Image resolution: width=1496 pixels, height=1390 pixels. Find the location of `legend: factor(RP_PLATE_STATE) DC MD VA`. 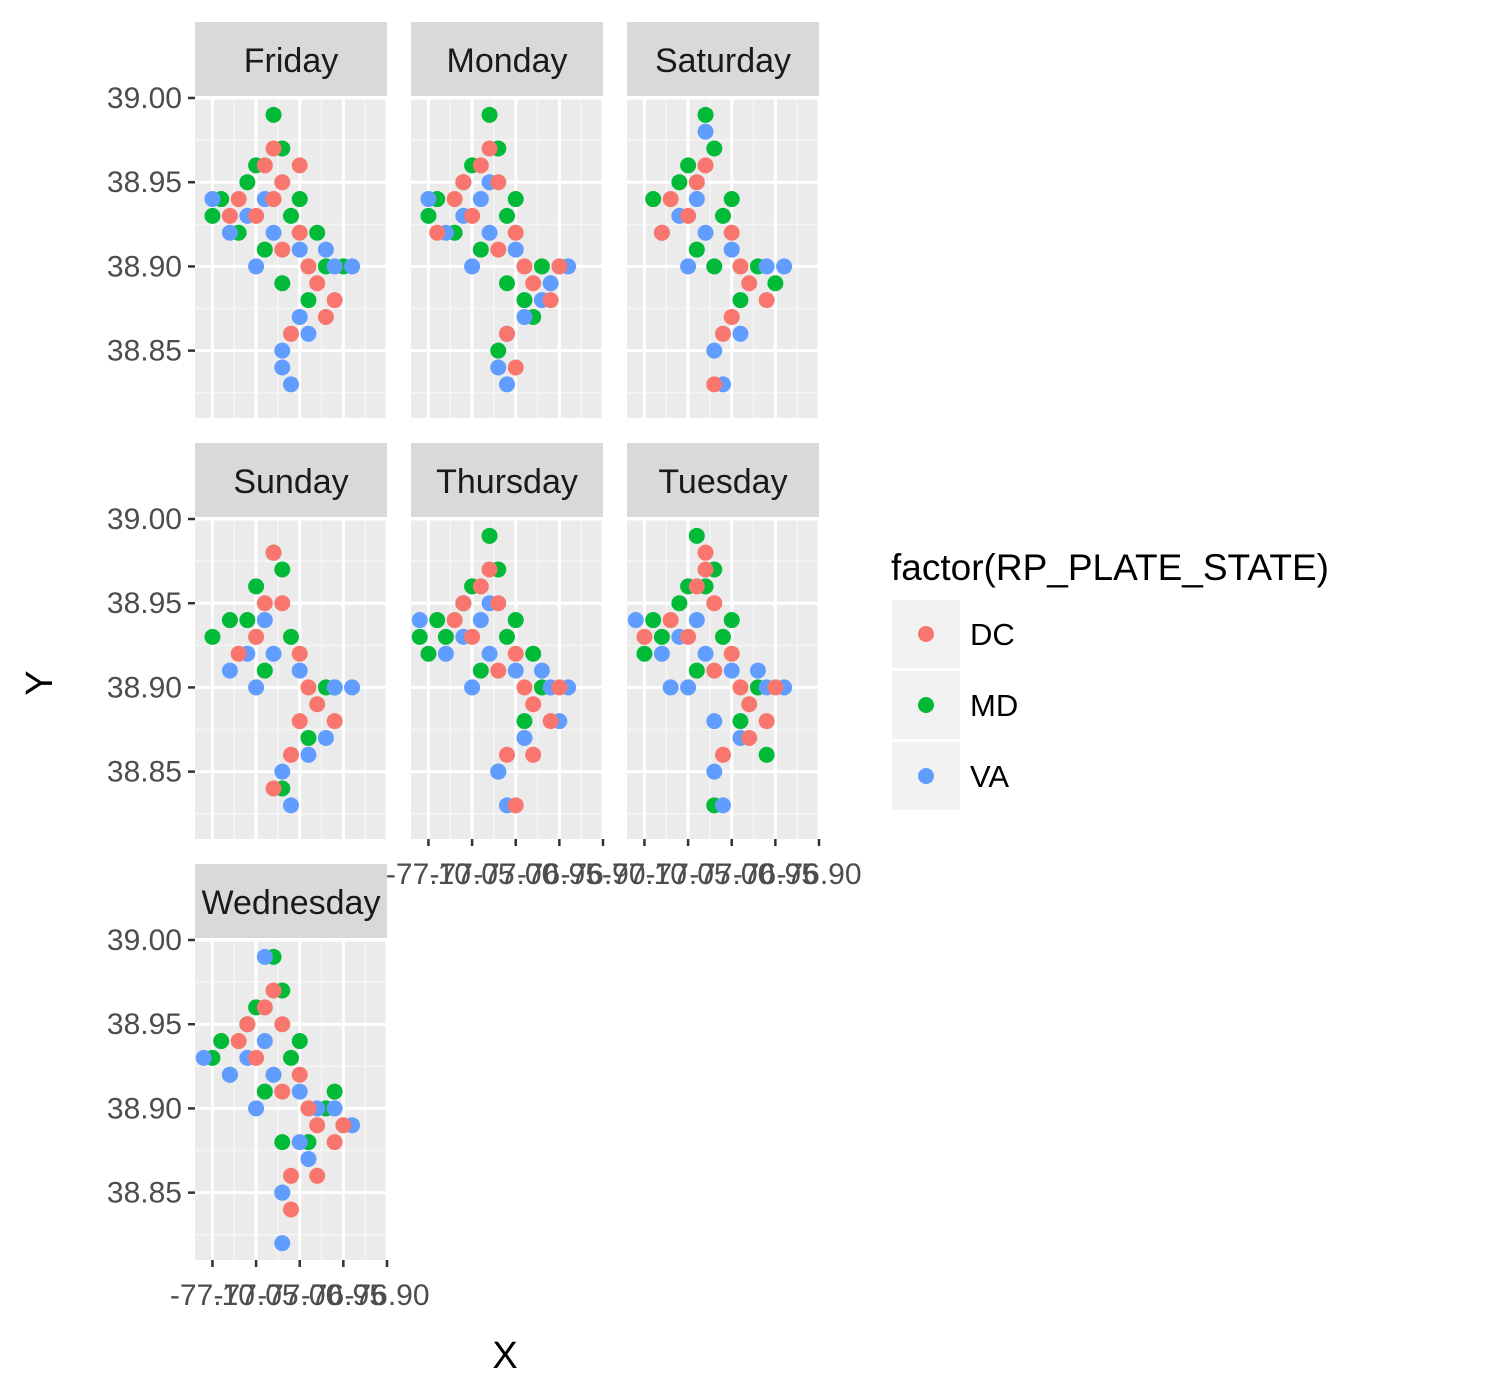

legend: factor(RP_PLATE_STATE) DC MD VA is located at coordinates (1110, 678).